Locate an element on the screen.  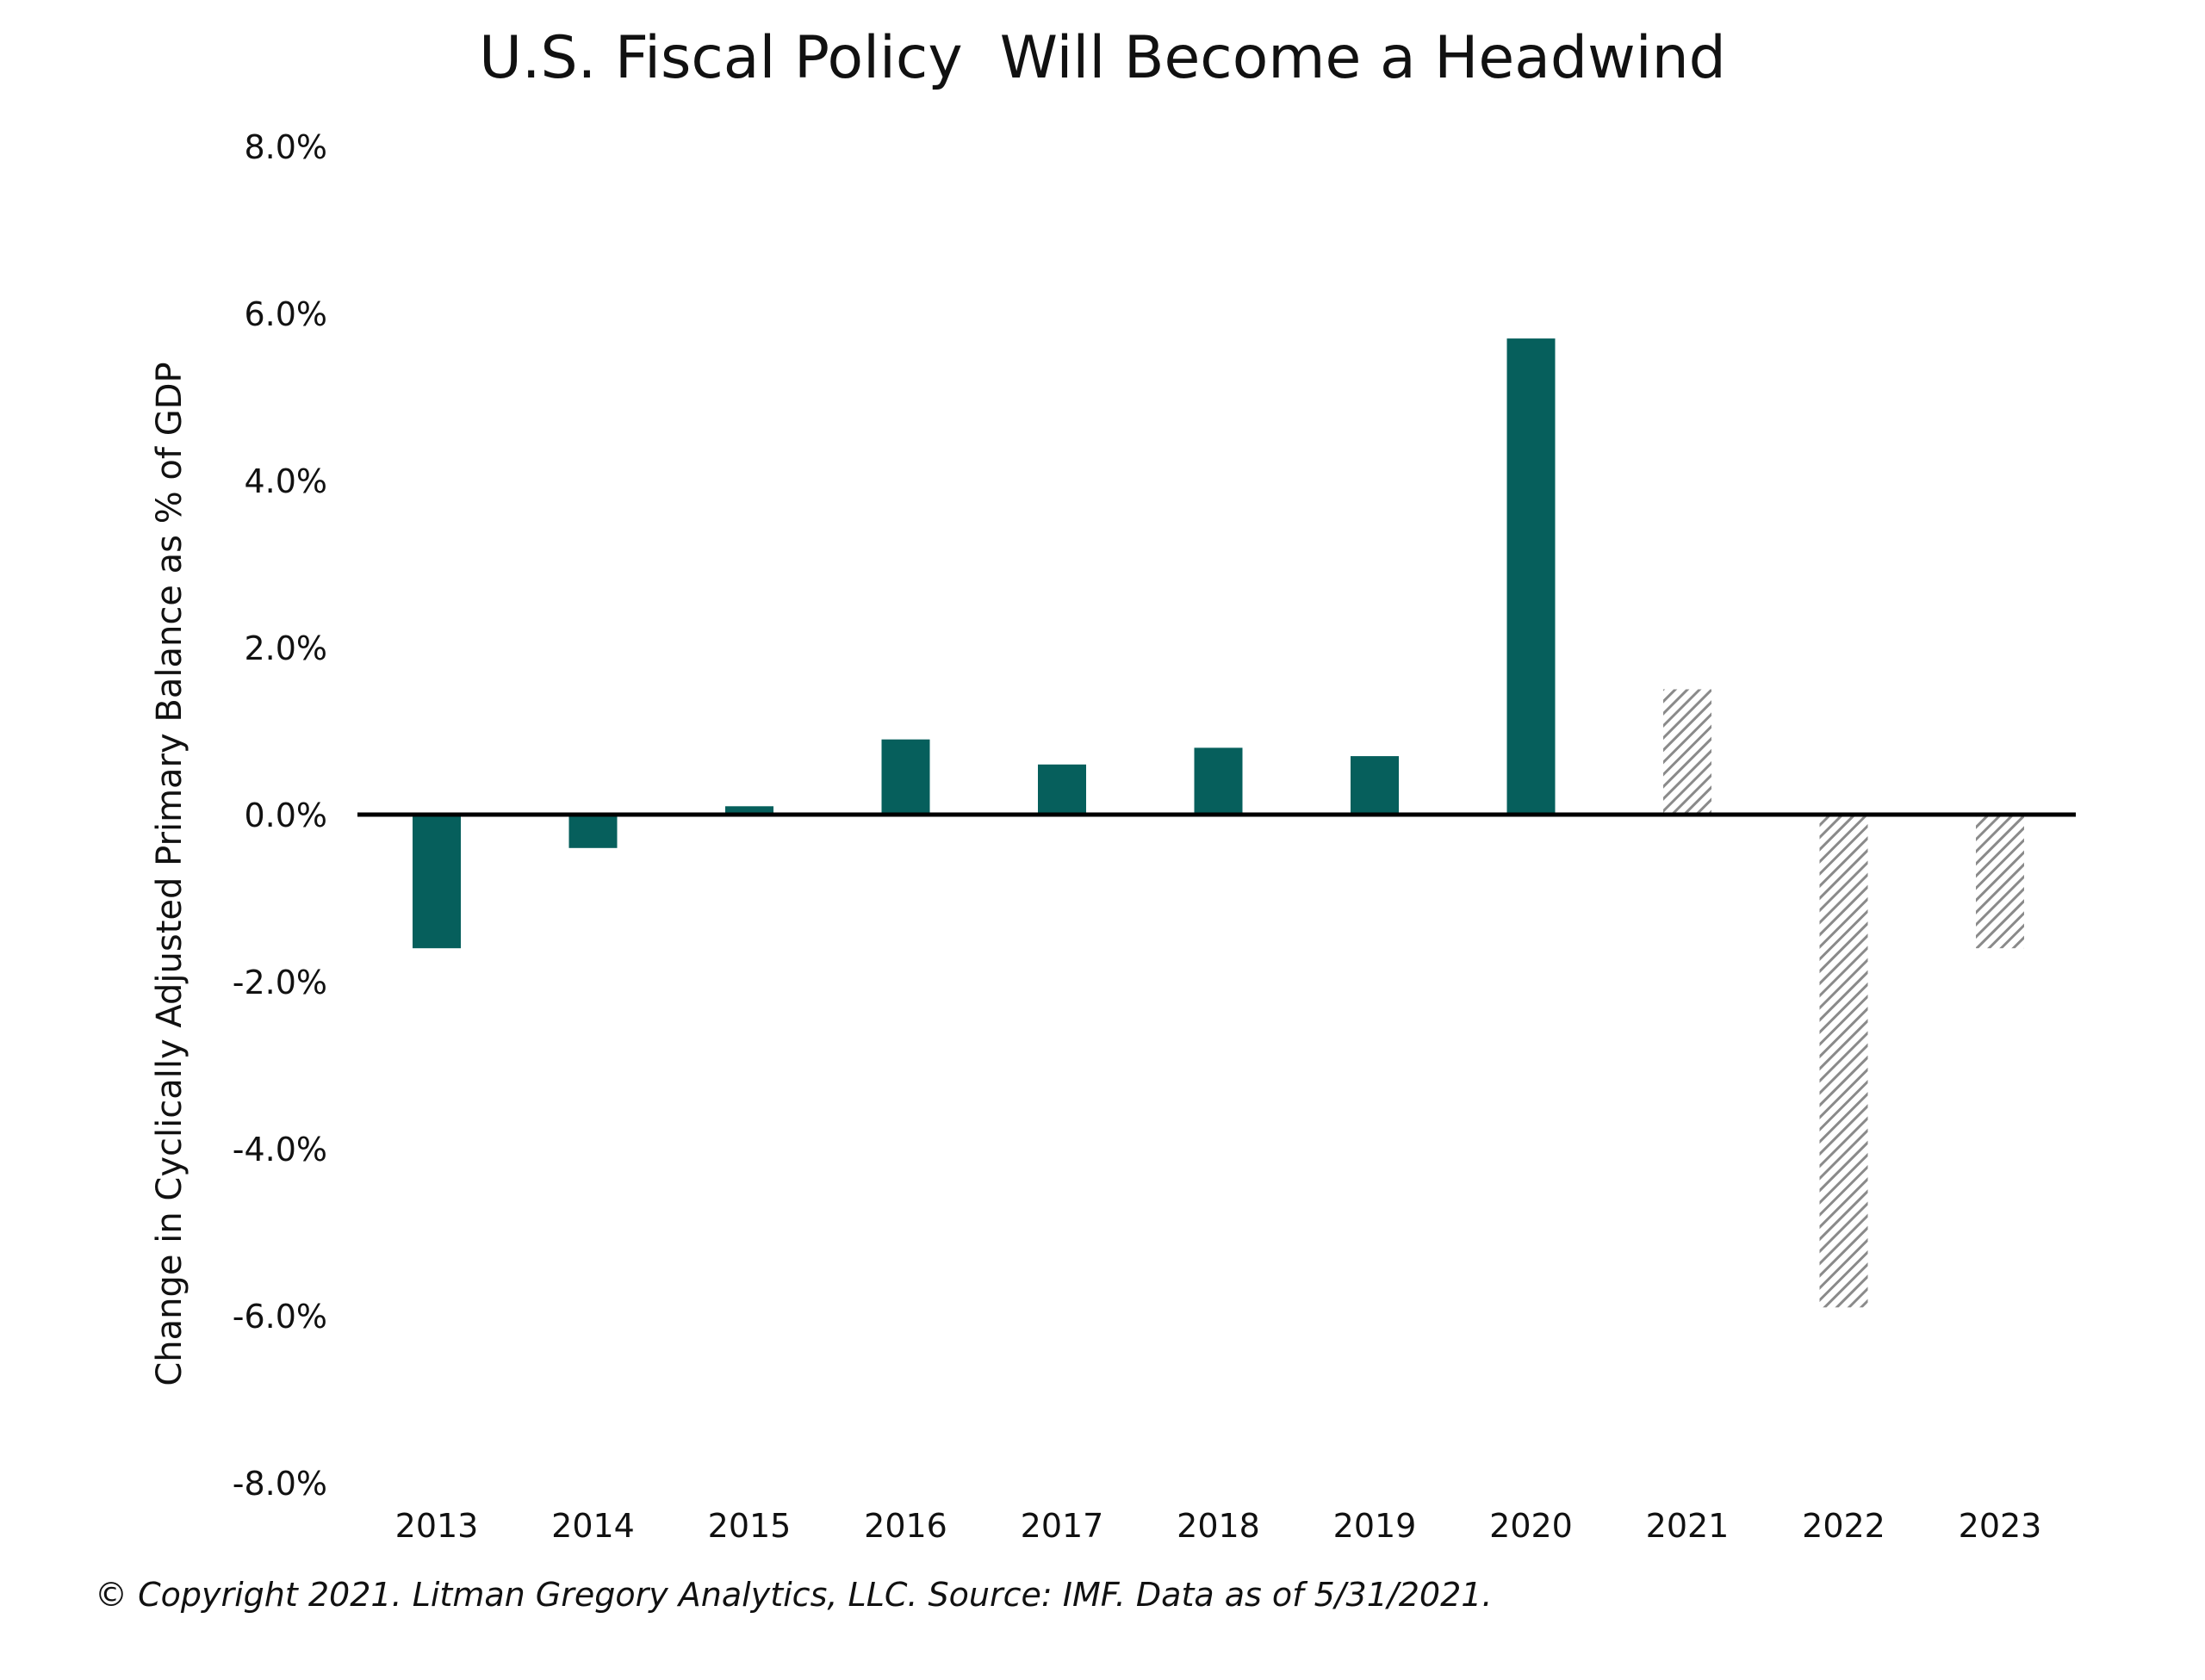
bar-2013 is located at coordinates (437, 882).